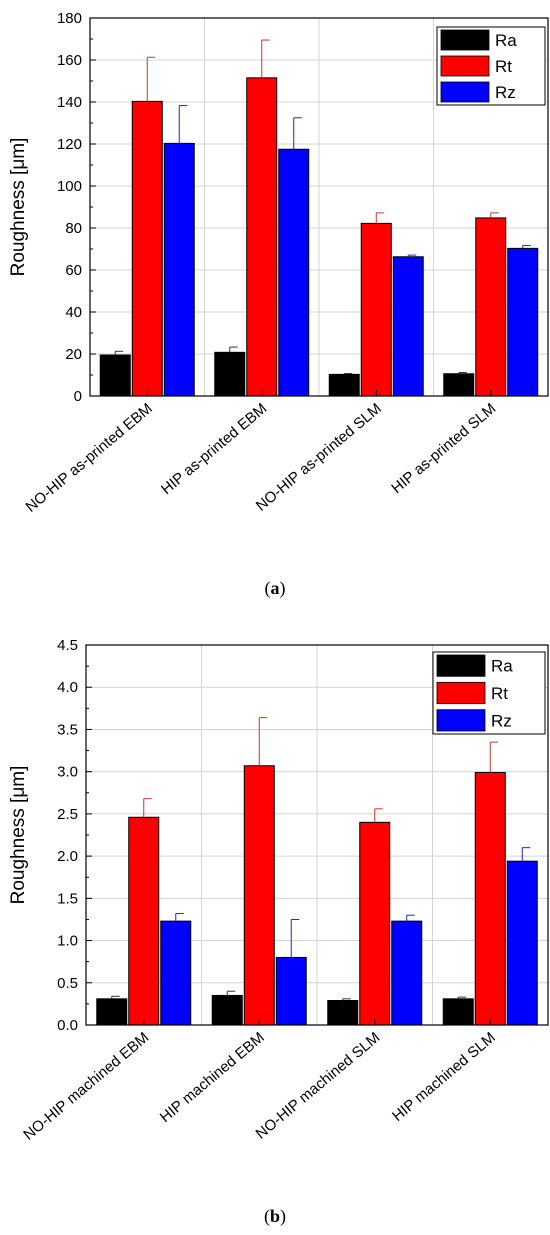 This screenshot has height=1235, width=550. What do you see at coordinates (67, 1025) in the screenshot?
I see `y-tick-label: 0.0` at bounding box center [67, 1025].